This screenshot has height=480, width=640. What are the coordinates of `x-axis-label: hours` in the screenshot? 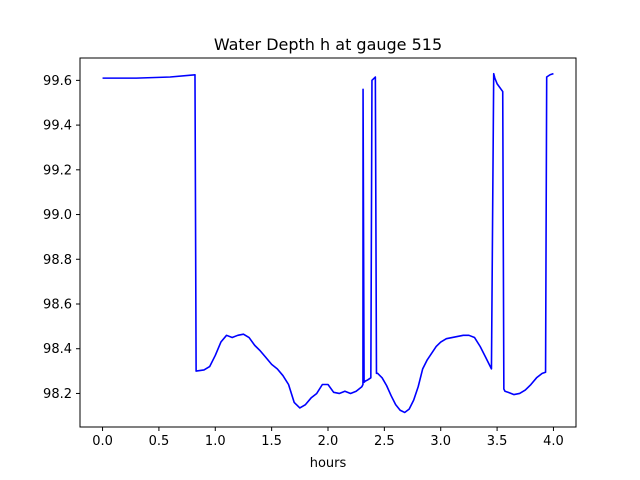 It's located at (328, 463).